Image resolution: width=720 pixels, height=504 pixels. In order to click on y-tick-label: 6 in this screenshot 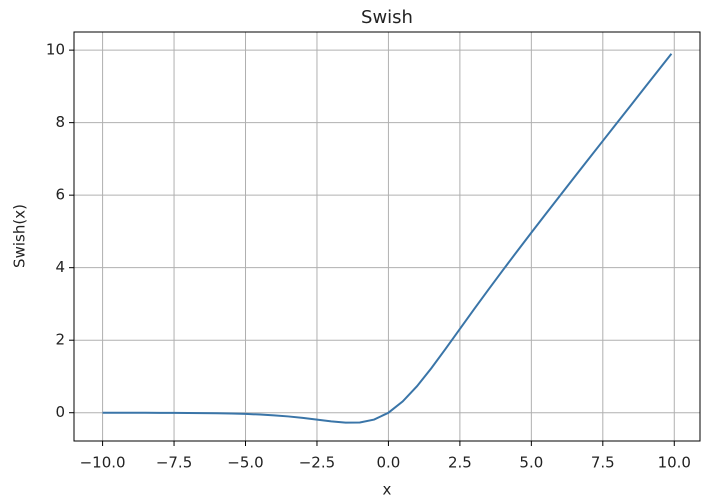, I will do `click(60, 195)`.